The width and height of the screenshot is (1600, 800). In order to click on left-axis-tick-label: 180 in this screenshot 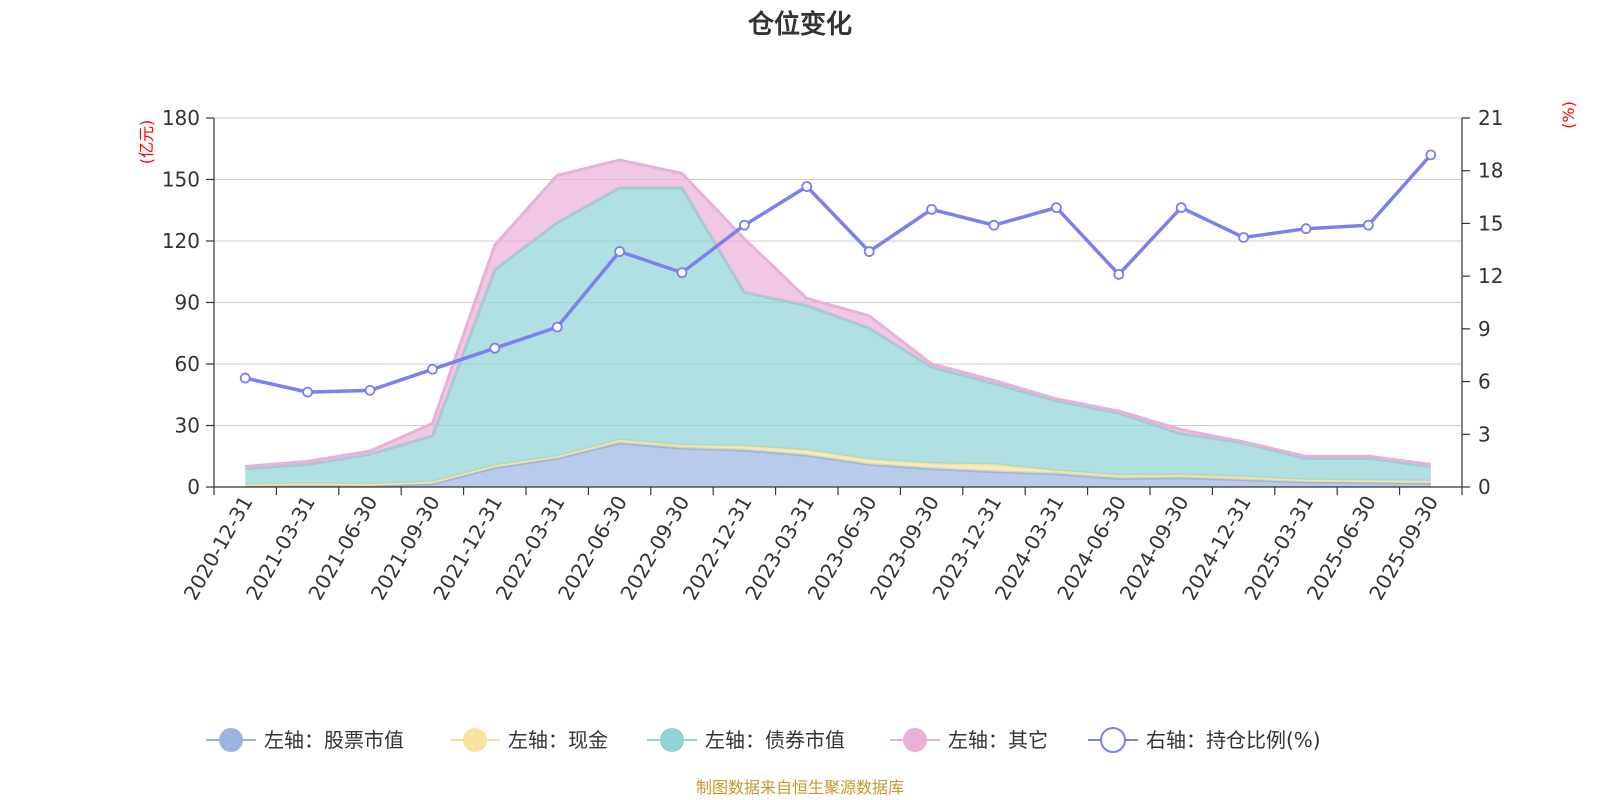, I will do `click(181, 118)`.